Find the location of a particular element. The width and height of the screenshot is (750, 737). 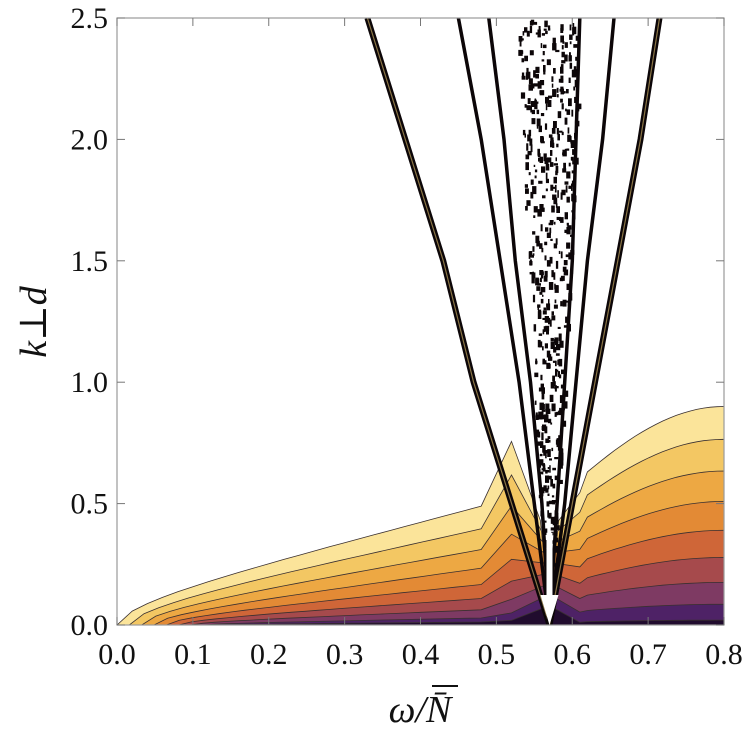

y-tick-label: 2.0 is located at coordinates (90, 139).